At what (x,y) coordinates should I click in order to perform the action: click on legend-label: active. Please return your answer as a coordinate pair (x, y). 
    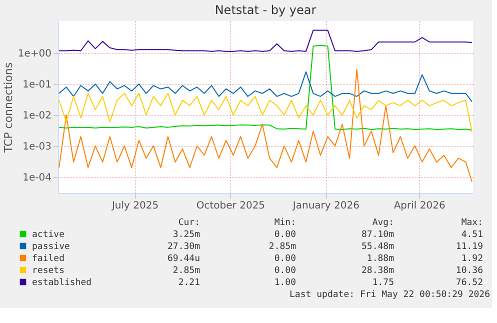
    Looking at the image, I should click on (48, 235).